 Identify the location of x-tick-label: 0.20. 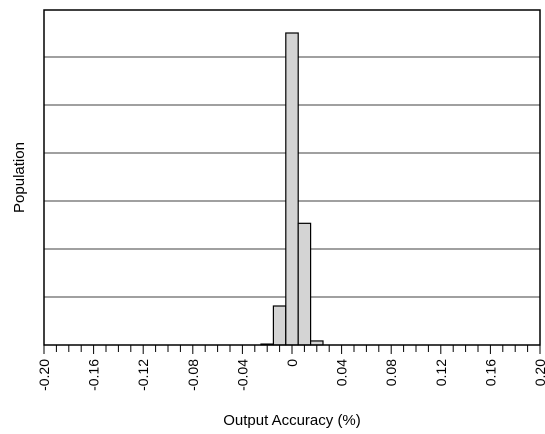
(538, 372).